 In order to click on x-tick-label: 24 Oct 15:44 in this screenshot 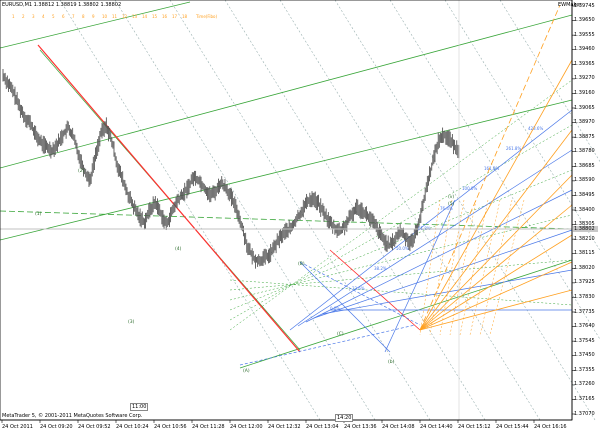, I will do `click(512, 427)`.